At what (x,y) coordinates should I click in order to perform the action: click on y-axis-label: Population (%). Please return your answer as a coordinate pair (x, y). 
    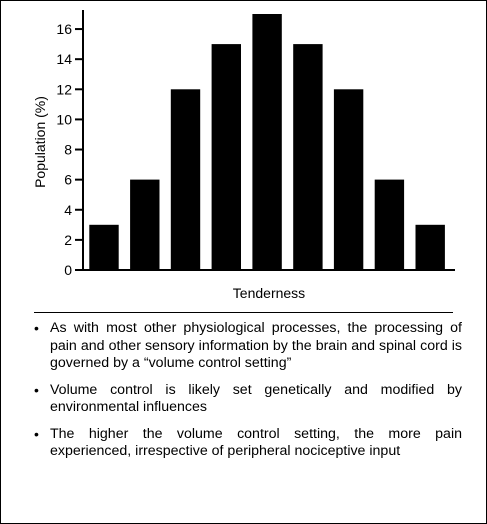
    Looking at the image, I should click on (40, 142).